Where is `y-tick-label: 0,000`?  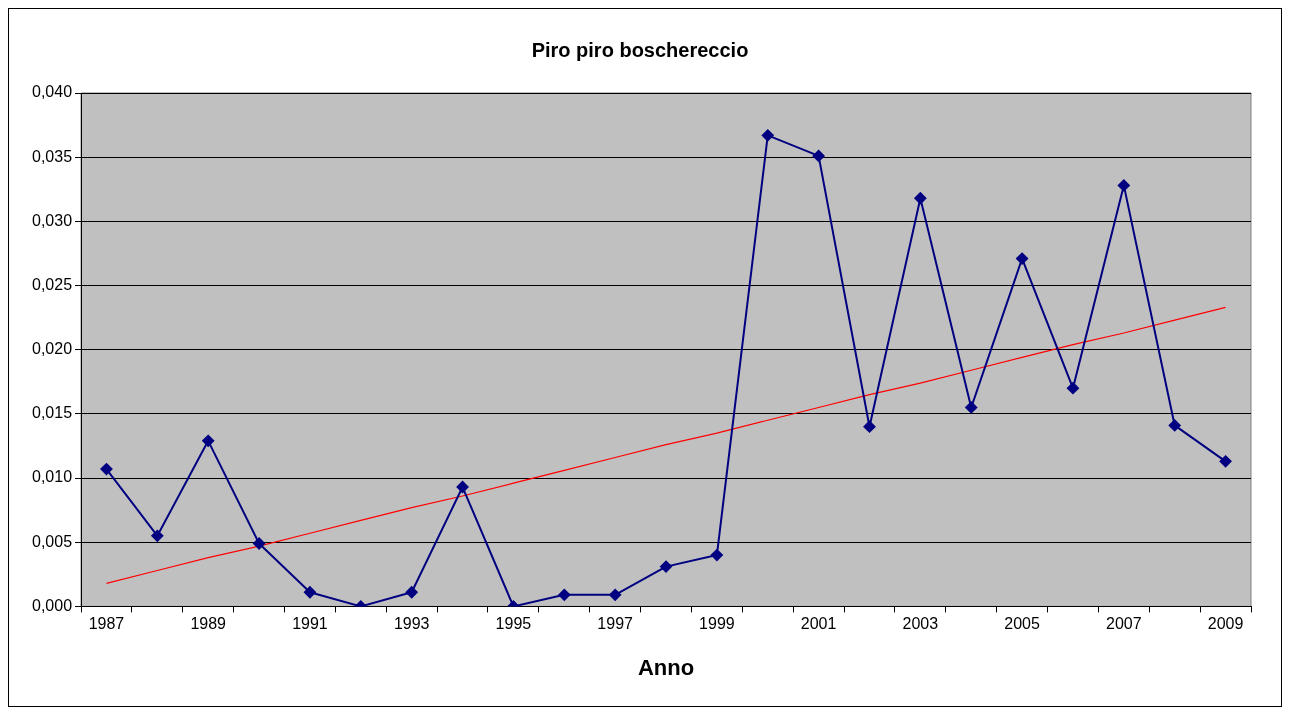 y-tick-label: 0,000 is located at coordinates (52, 605).